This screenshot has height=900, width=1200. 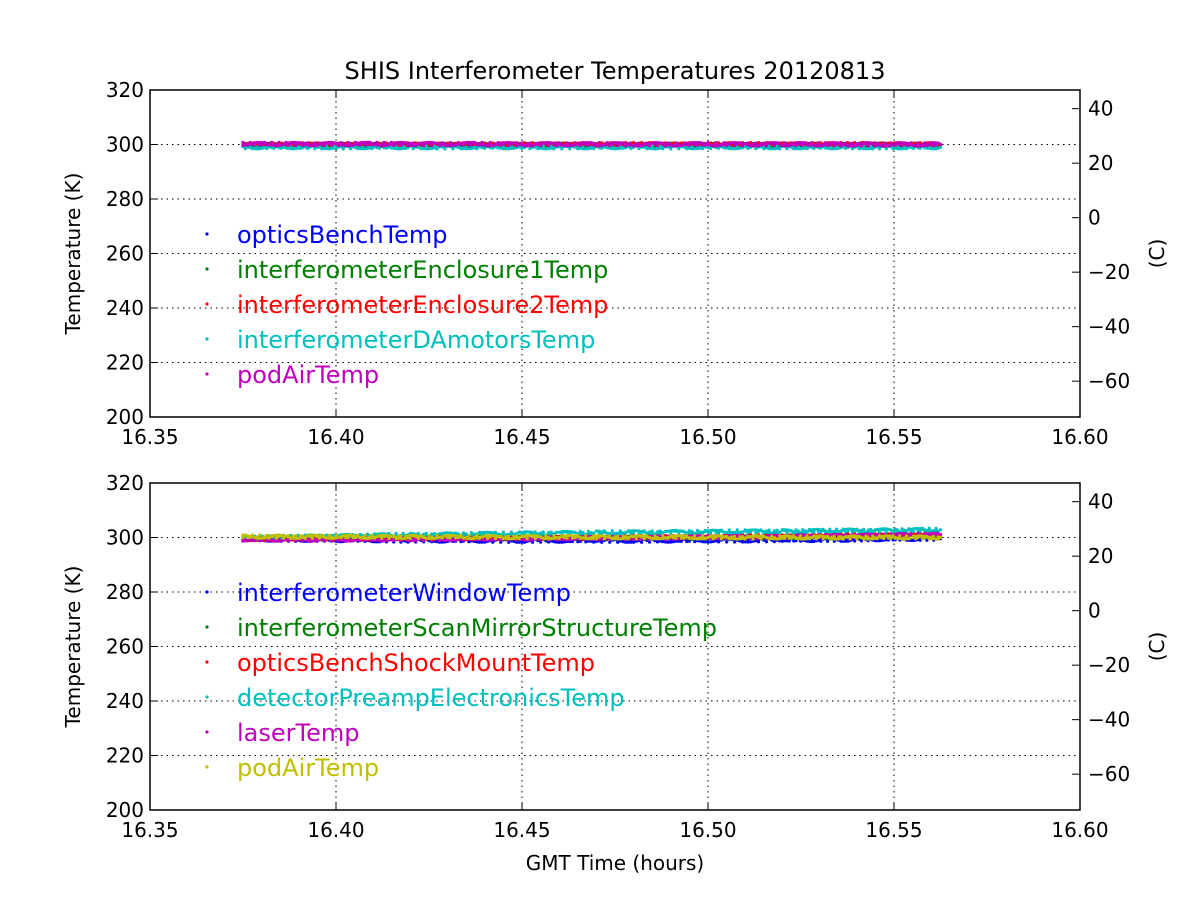 What do you see at coordinates (404, 593) in the screenshot?
I see `legend-label: interferometerWindowTemp` at bounding box center [404, 593].